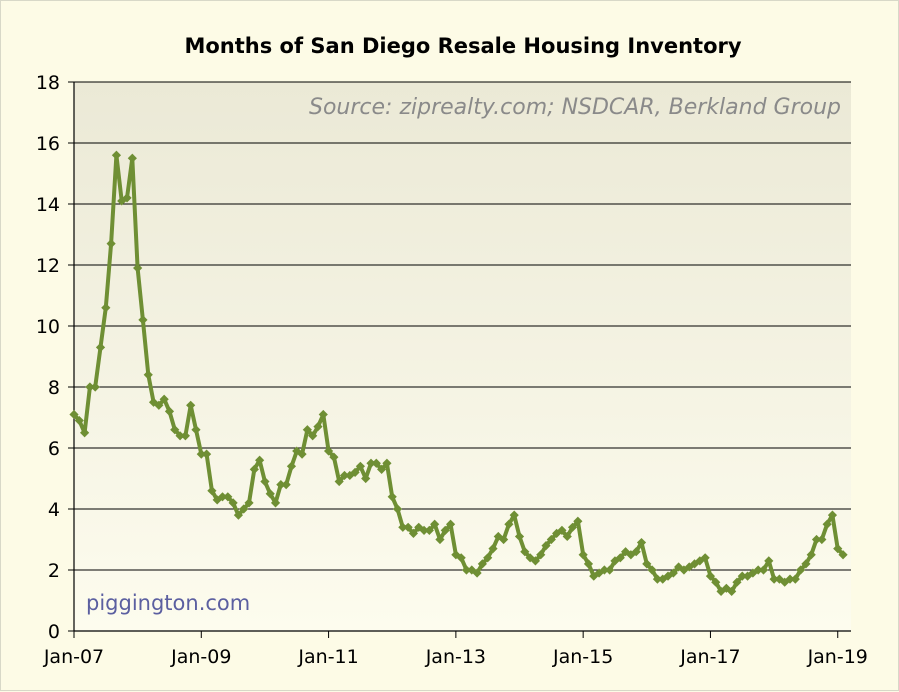 Image resolution: width=899 pixels, height=692 pixels. What do you see at coordinates (48, 266) in the screenshot?
I see `y-tick-label: 12` at bounding box center [48, 266].